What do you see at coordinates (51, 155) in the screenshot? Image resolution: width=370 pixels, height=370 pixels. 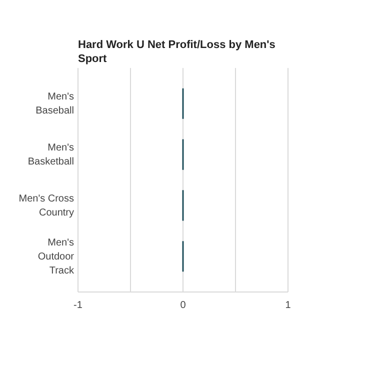 I see `y-tick-label: Men's Basketball` at bounding box center [51, 155].